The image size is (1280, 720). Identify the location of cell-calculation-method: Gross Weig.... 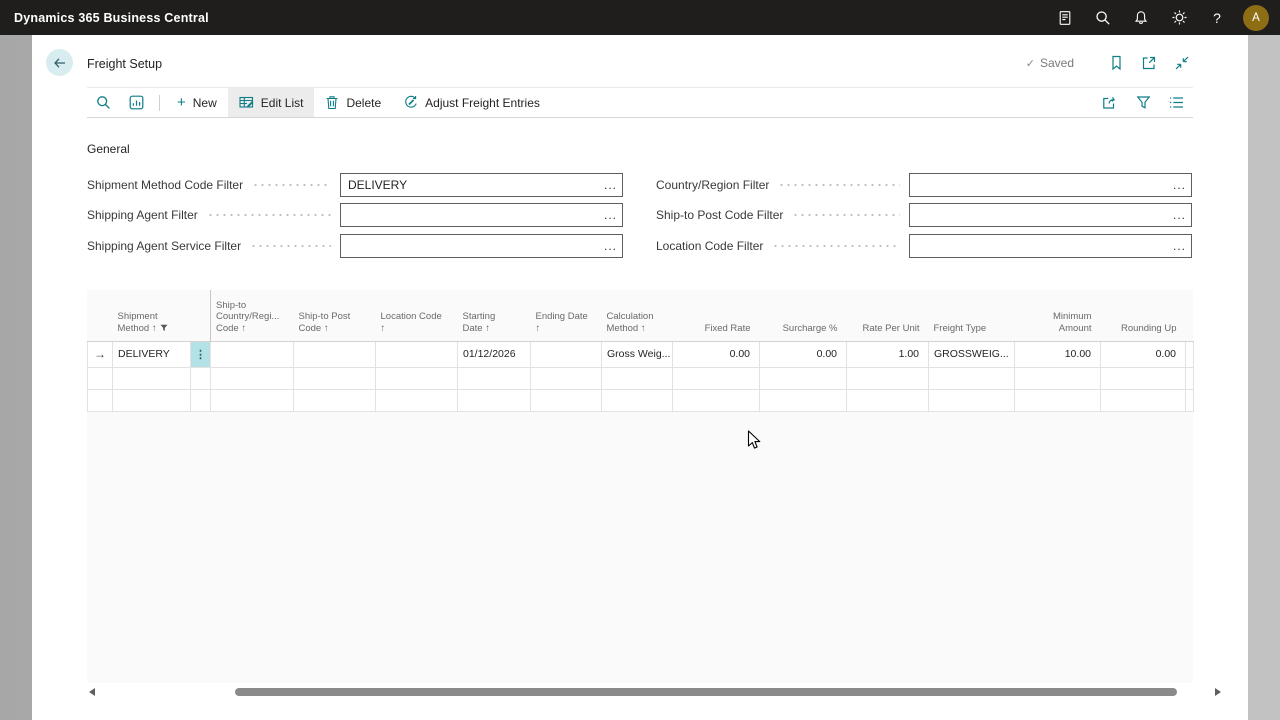
(637, 354).